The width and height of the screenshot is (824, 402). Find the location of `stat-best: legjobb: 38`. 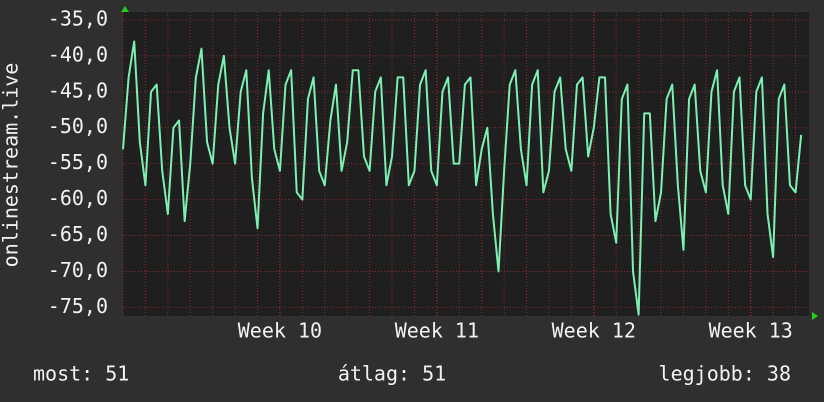

stat-best: legjobb: 38 is located at coordinates (725, 374).